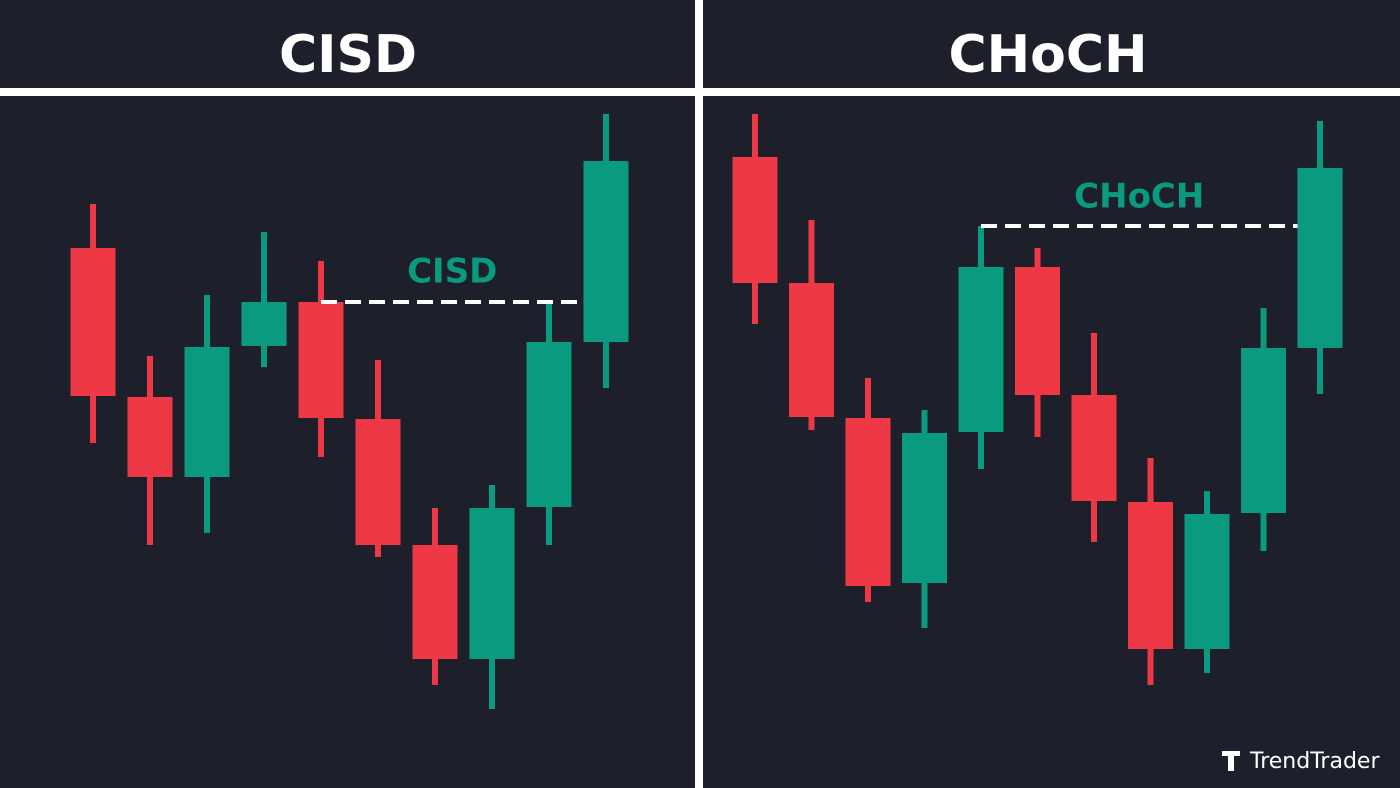 Image resolution: width=1400 pixels, height=788 pixels. Describe the element at coordinates (1139, 197) in the screenshot. I see `annotation: CHoCH` at that location.